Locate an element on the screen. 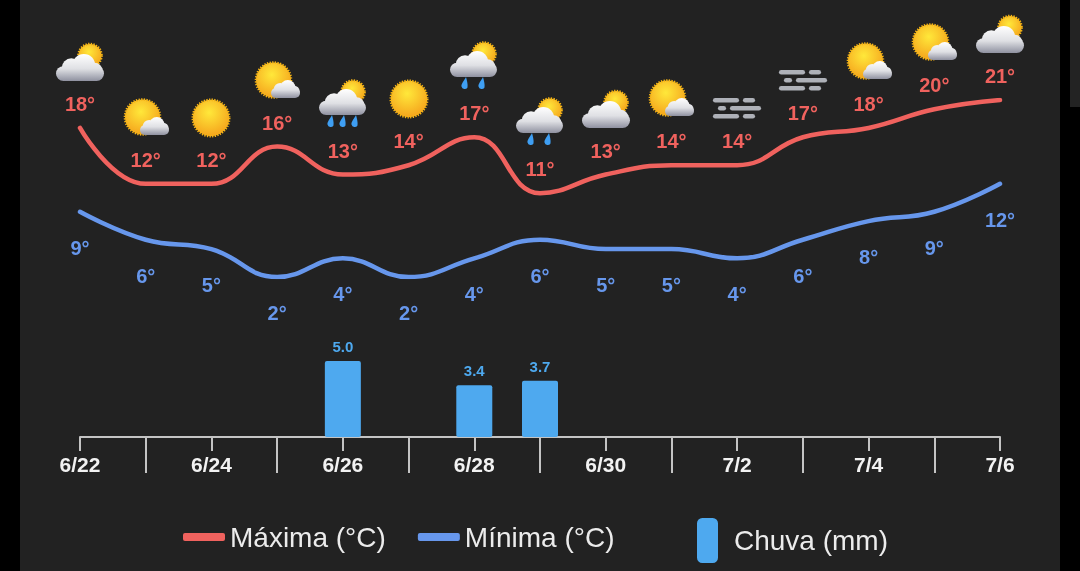  data-label: 8° is located at coordinates (869, 257).